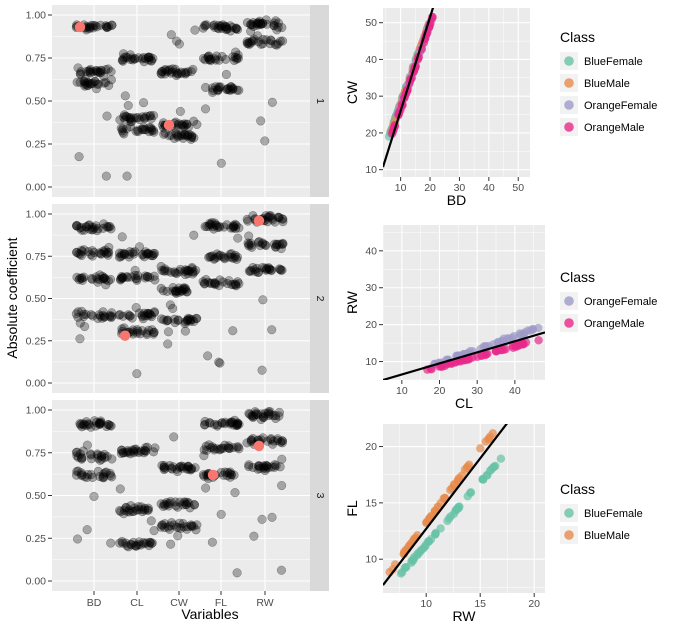 This screenshot has height=630, width=675. I want to click on facet-strip-label: 1, so click(320, 101).